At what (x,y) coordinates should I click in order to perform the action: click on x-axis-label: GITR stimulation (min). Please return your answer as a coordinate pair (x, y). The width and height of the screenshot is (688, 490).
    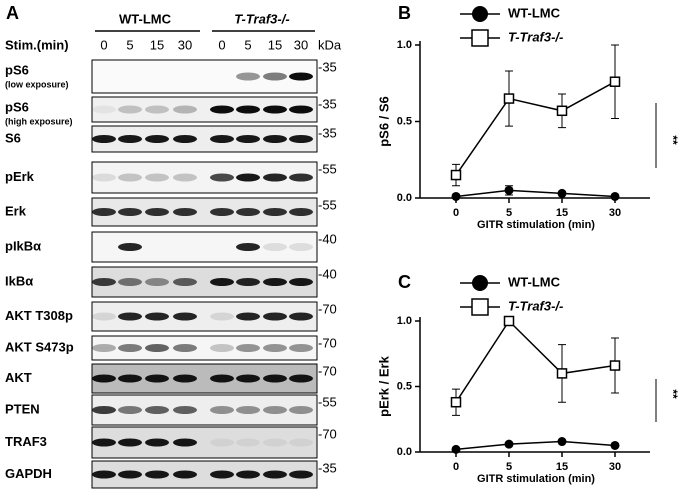
    Looking at the image, I should click on (536, 225).